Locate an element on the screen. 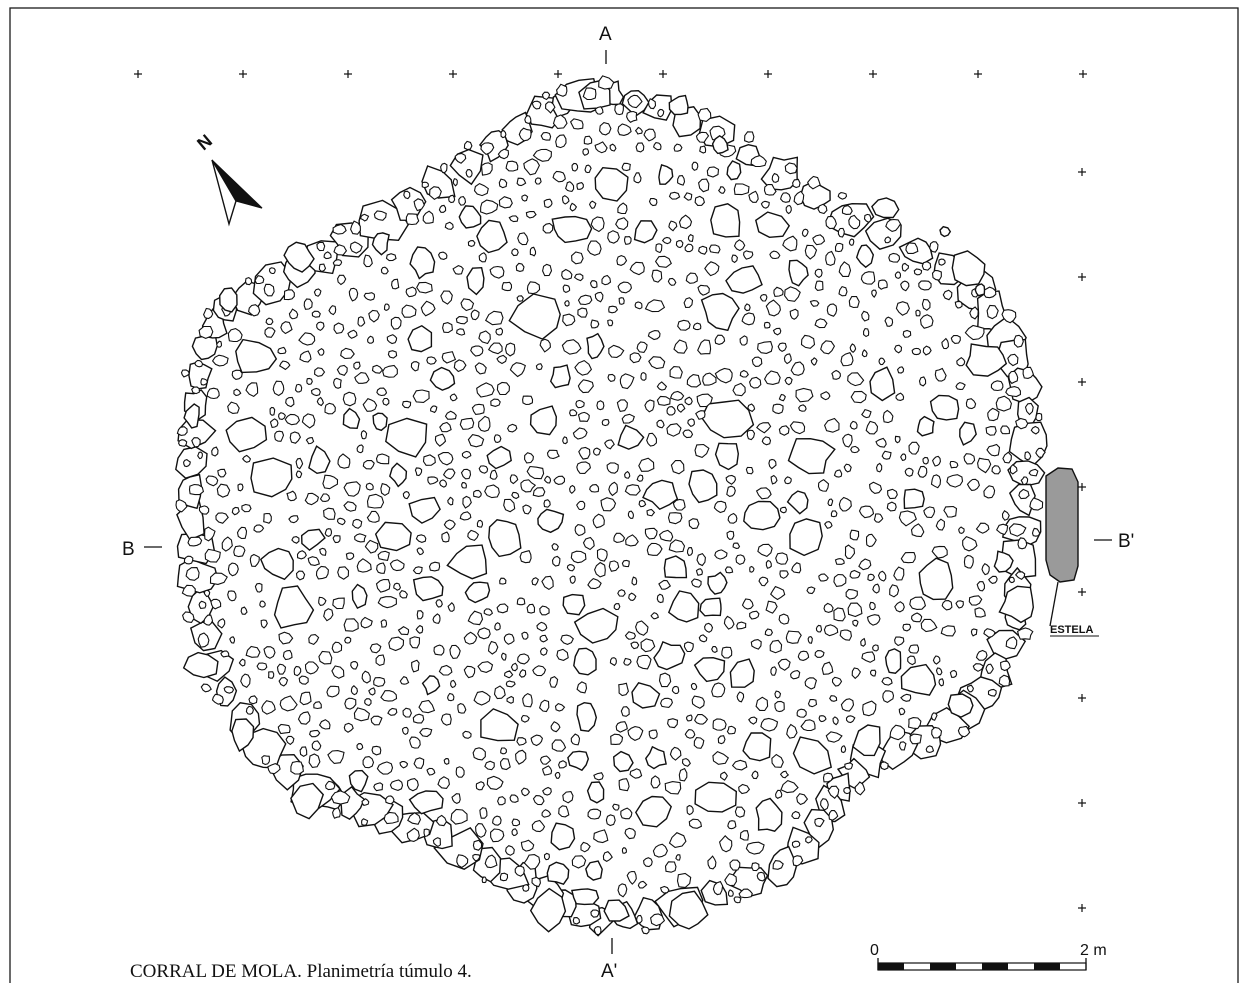 The image size is (1248, 983). scale-start-label: 0 is located at coordinates (874, 950).